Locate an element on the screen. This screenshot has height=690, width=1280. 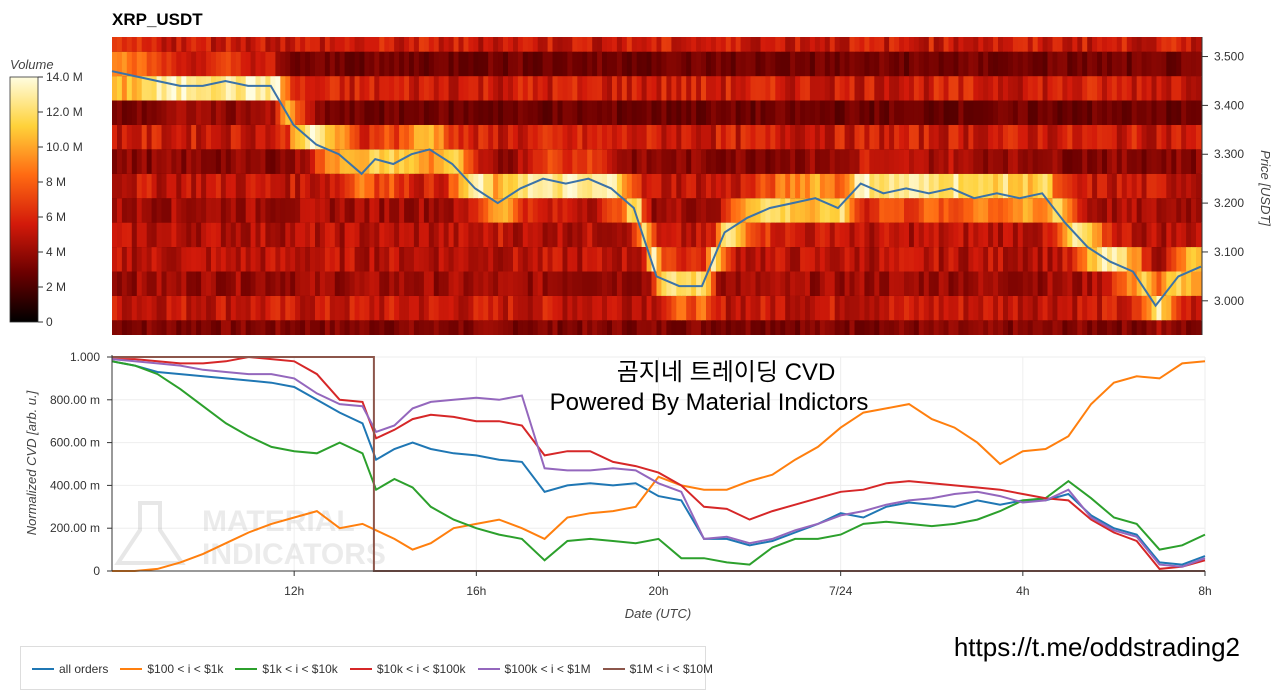
legend-item: $1M < i < $10M is located at coordinates (657, 669).